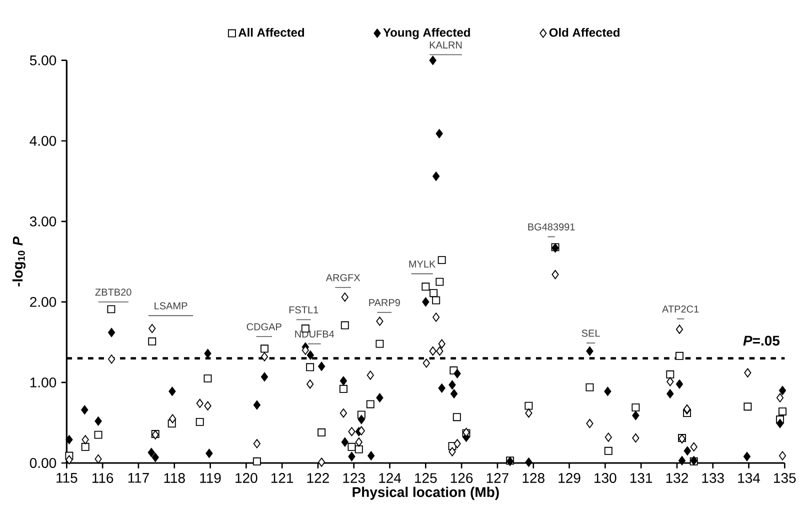 The image size is (799, 512). Describe the element at coordinates (390, 478) in the screenshot. I see `x-tick-label: 124` at that location.